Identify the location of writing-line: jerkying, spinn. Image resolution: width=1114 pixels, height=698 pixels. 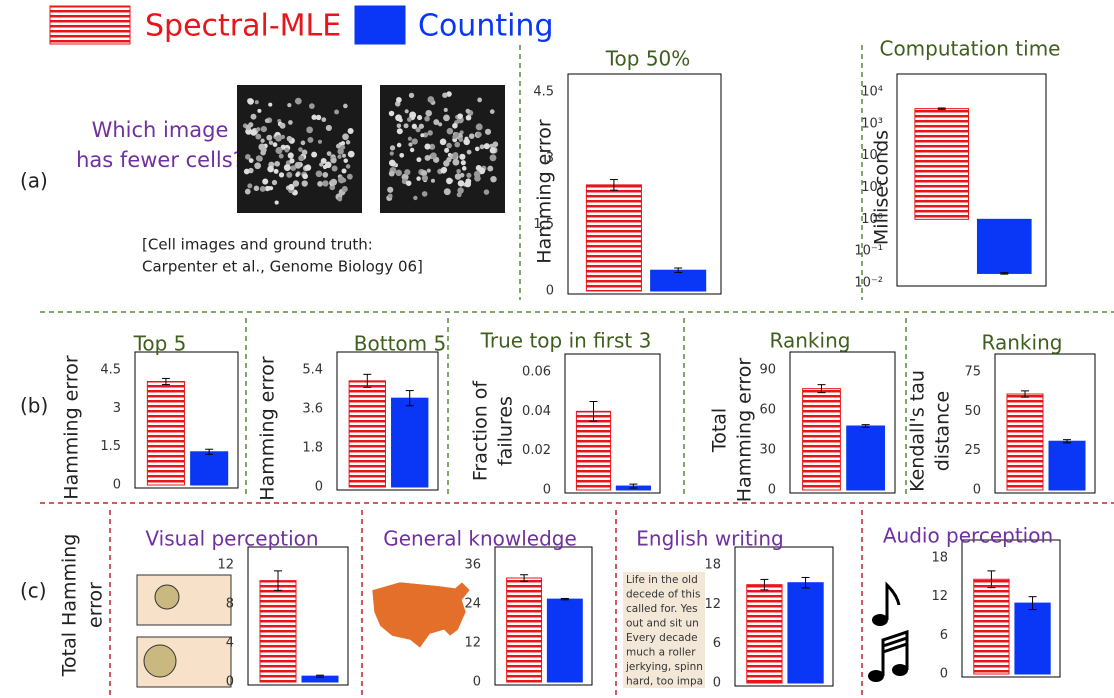
(664, 667).